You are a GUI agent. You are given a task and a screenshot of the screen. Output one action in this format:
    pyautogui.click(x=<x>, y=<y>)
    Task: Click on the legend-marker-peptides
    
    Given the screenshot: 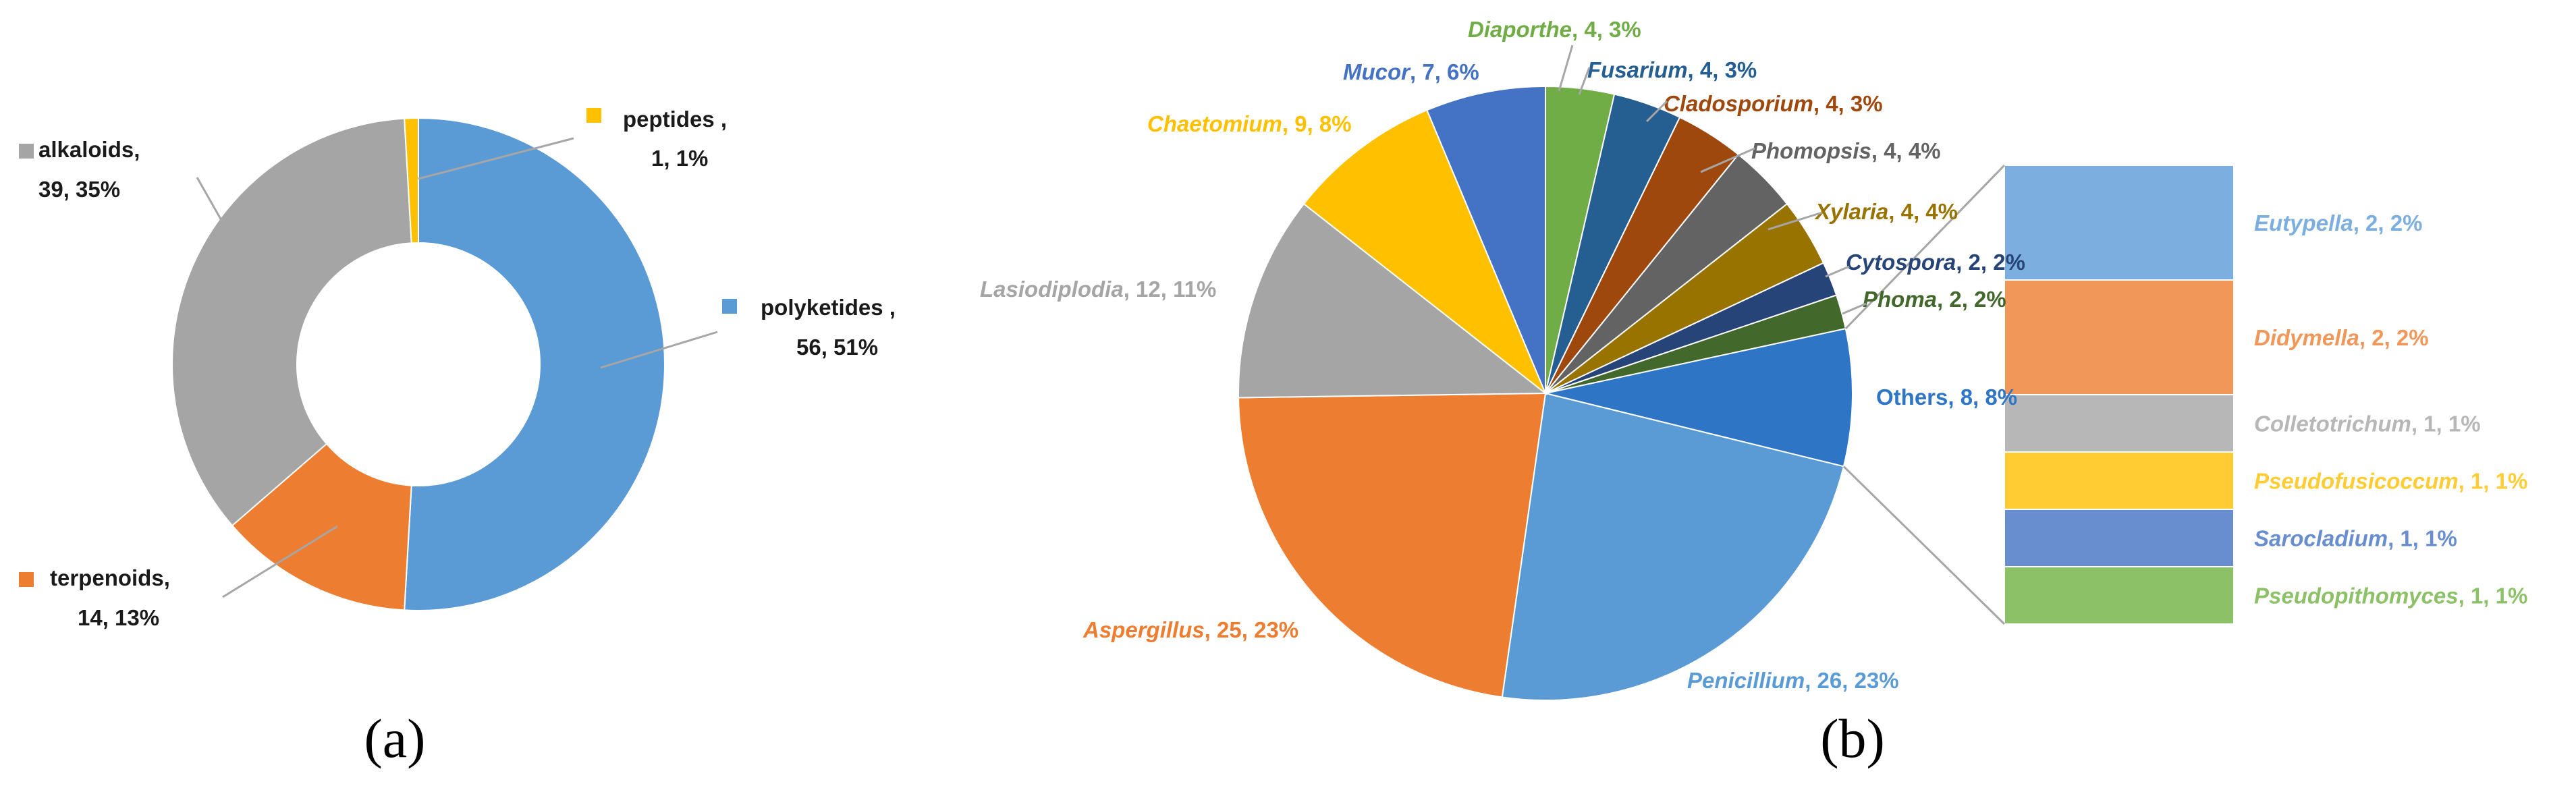 What is the action you would take?
    pyautogui.click(x=593, y=115)
    